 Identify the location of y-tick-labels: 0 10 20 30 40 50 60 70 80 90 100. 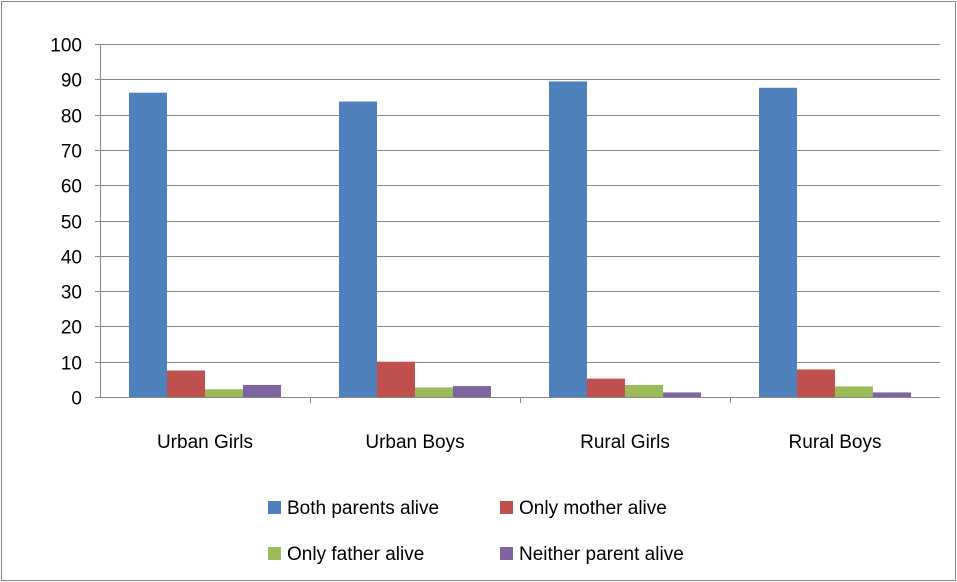
(66, 223).